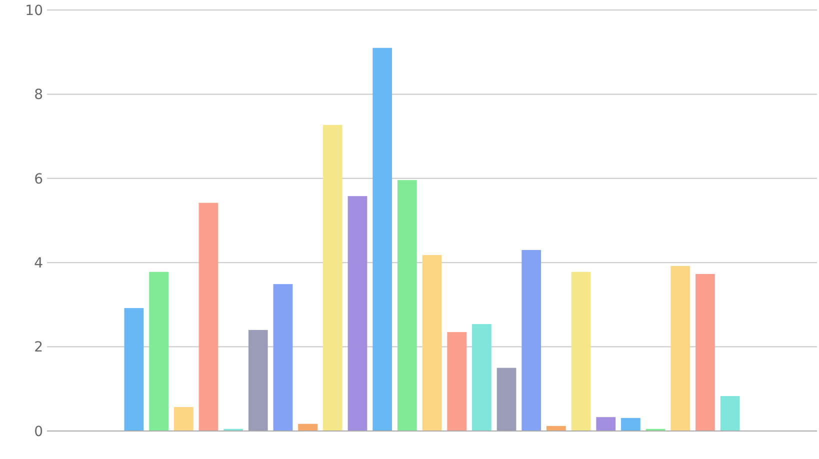  What do you see at coordinates (38, 432) in the screenshot?
I see `y-tick-label: 0` at bounding box center [38, 432].